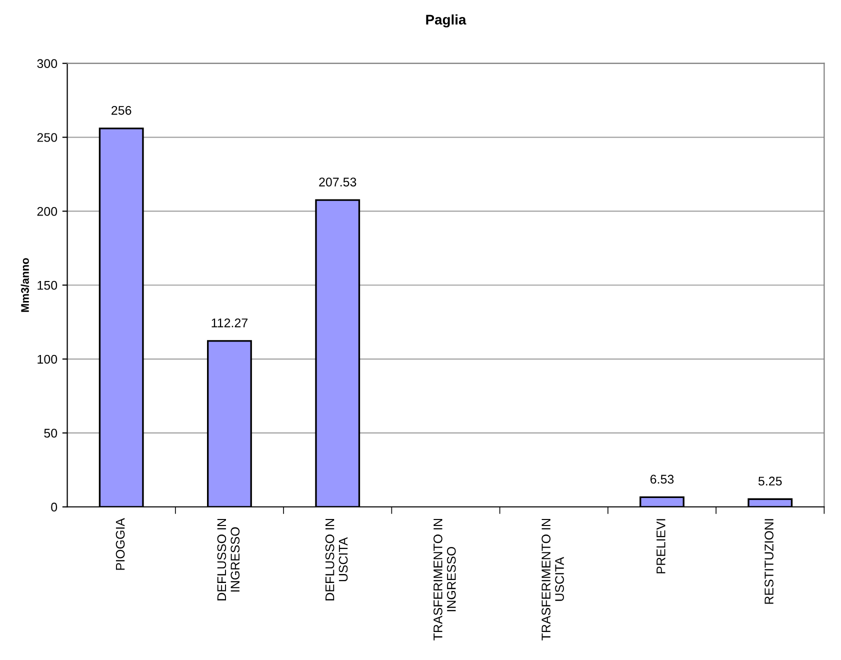 This screenshot has height=660, width=841. What do you see at coordinates (120, 544) in the screenshot?
I see `x-tick-label: PIOGGIA` at bounding box center [120, 544].